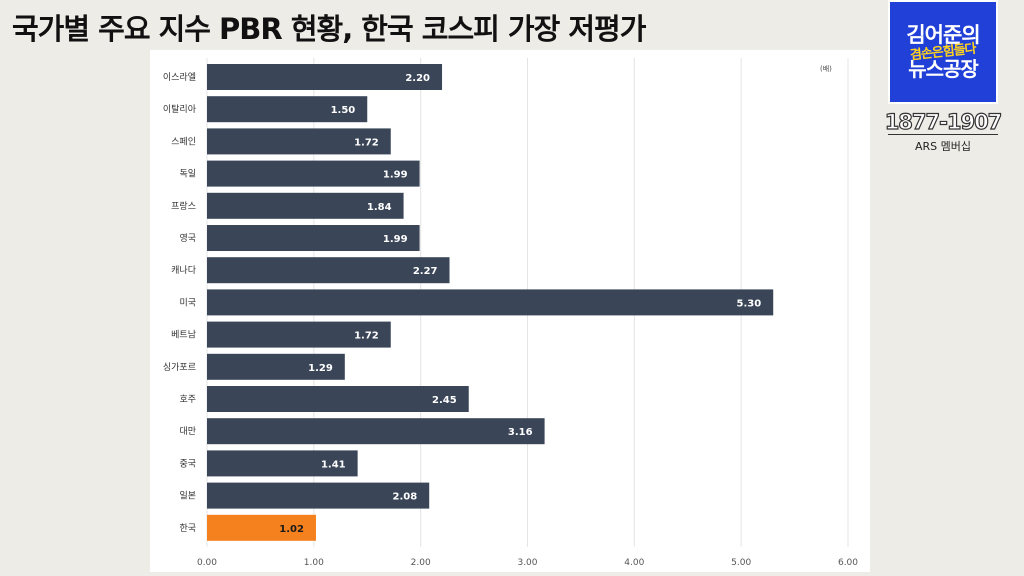 This screenshot has width=1024, height=576. What do you see at coordinates (187, 302) in the screenshot?
I see `y-category-label: 미국` at bounding box center [187, 302].